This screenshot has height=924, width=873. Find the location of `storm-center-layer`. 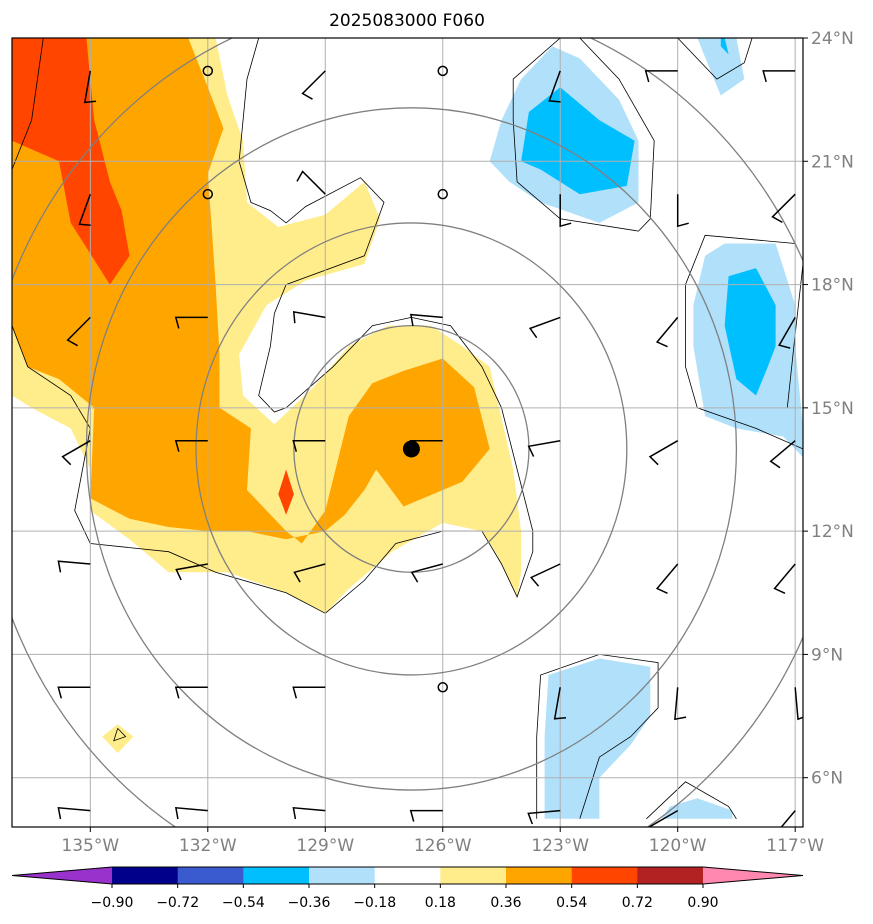

storm-center-layer is located at coordinates (411, 449).